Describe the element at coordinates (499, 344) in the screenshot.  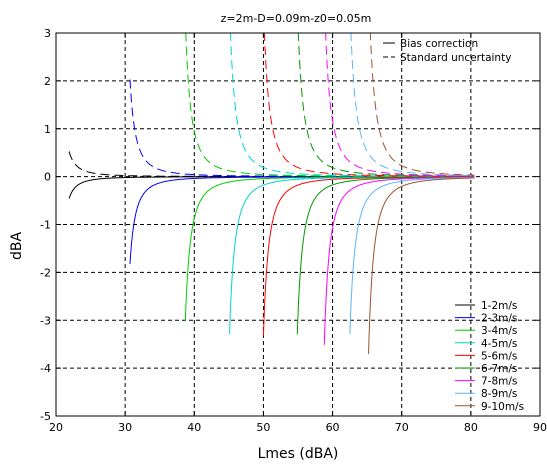
I see `series-legend-label: 4-5m/s` at that location.